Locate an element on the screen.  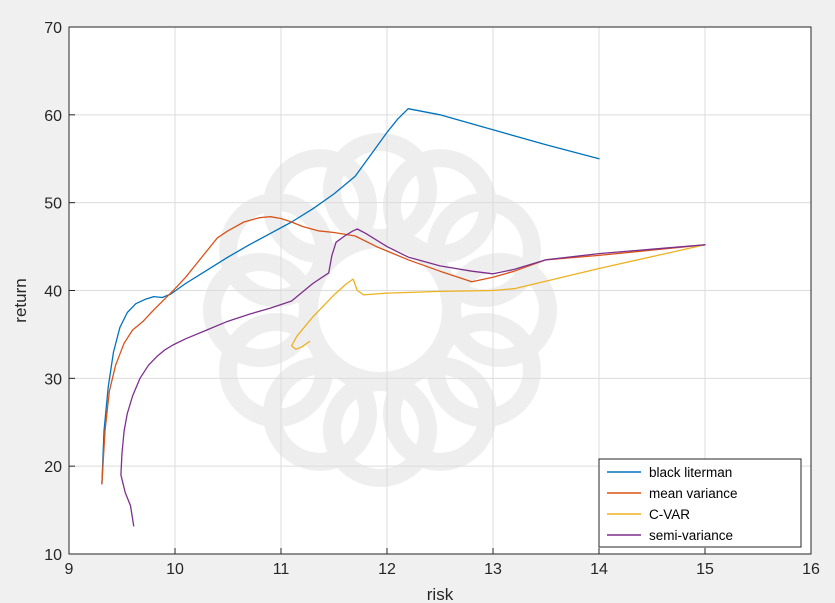
x-tick-label: 15 is located at coordinates (705, 569).